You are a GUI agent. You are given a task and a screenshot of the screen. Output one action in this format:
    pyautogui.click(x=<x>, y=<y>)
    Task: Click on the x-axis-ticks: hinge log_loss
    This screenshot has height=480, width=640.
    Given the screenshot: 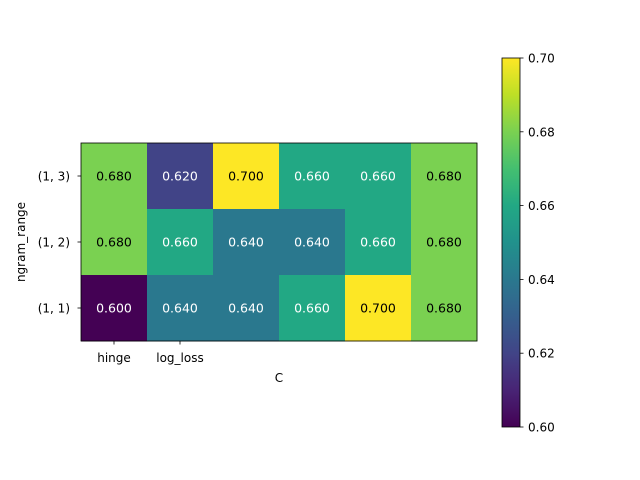 What is the action you would take?
    pyautogui.click(x=150, y=353)
    